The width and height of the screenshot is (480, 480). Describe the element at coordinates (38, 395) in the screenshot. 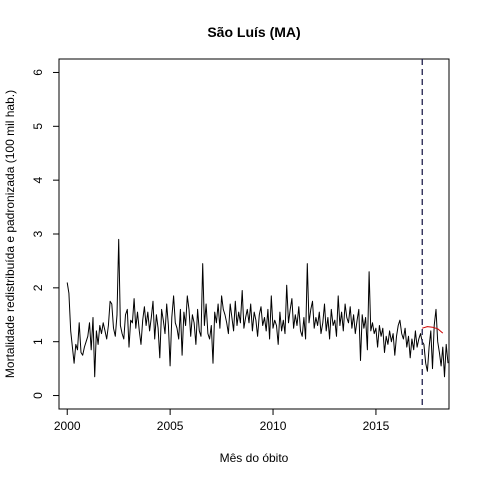

I see `y-tick-label: 0` at that location.